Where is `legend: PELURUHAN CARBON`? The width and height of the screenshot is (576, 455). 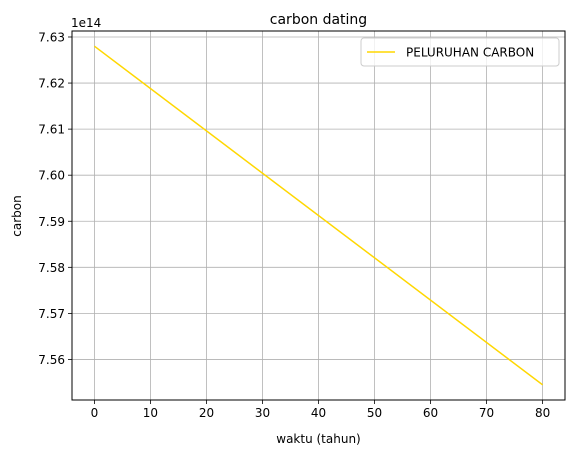 legend: PELURUHAN CARBON is located at coordinates (460, 52).